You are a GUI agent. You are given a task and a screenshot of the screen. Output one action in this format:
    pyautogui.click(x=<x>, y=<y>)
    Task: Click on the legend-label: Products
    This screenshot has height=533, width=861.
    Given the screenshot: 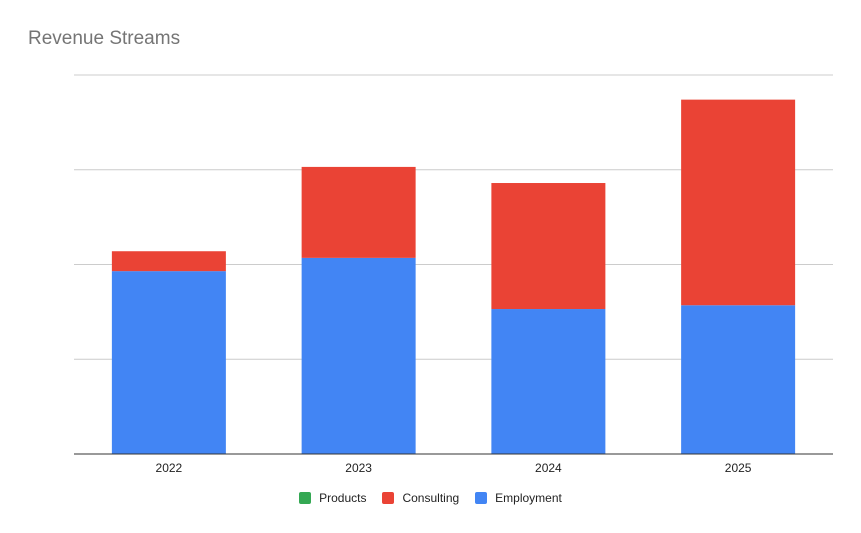 What is the action you would take?
    pyautogui.click(x=343, y=498)
    